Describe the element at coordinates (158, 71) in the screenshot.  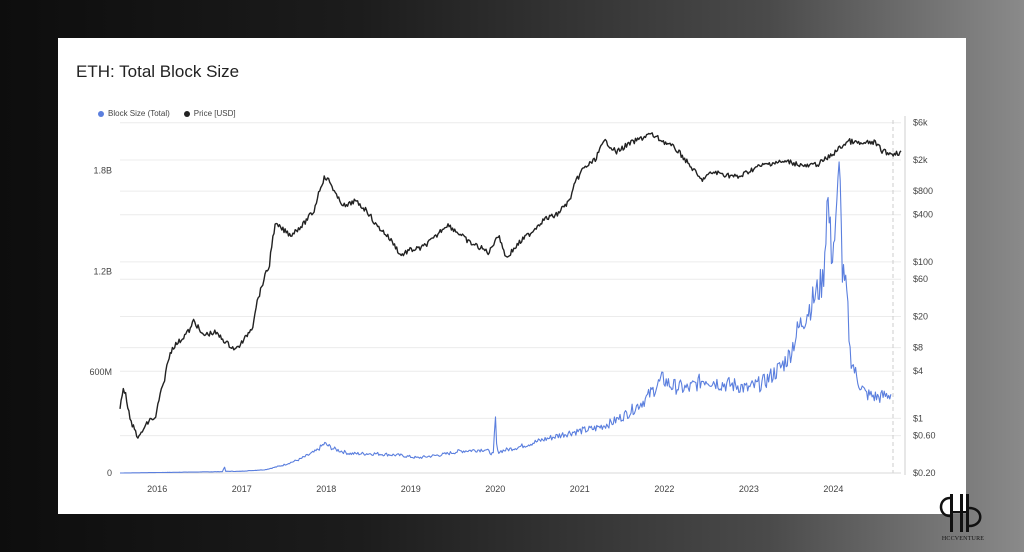
I see `chart-title: ETH: Total Block Size` at that location.